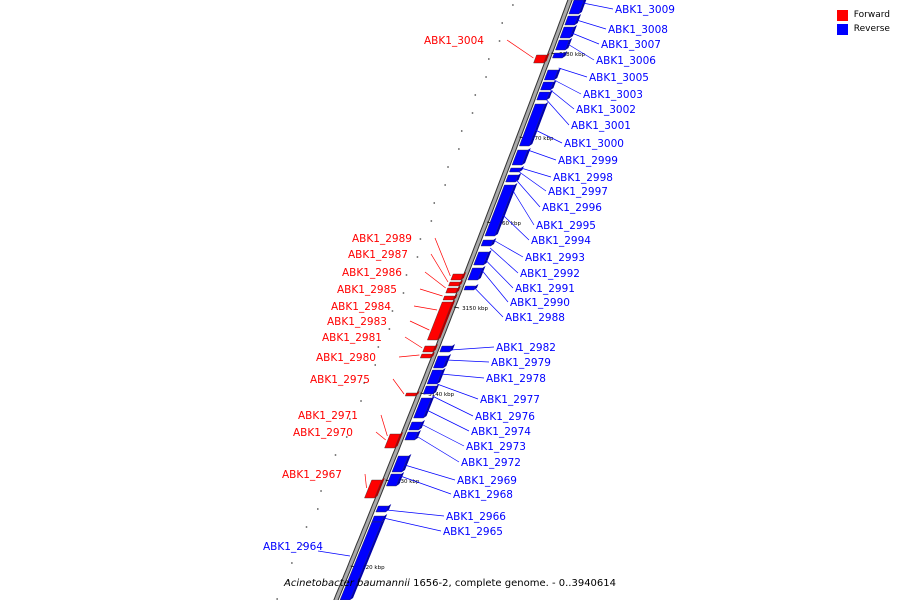 Image resolution: width=900 pixels, height=600 pixels. Describe the element at coordinates (510, 400) in the screenshot. I see `gene-label-reverse: ABK1_2977` at that location.